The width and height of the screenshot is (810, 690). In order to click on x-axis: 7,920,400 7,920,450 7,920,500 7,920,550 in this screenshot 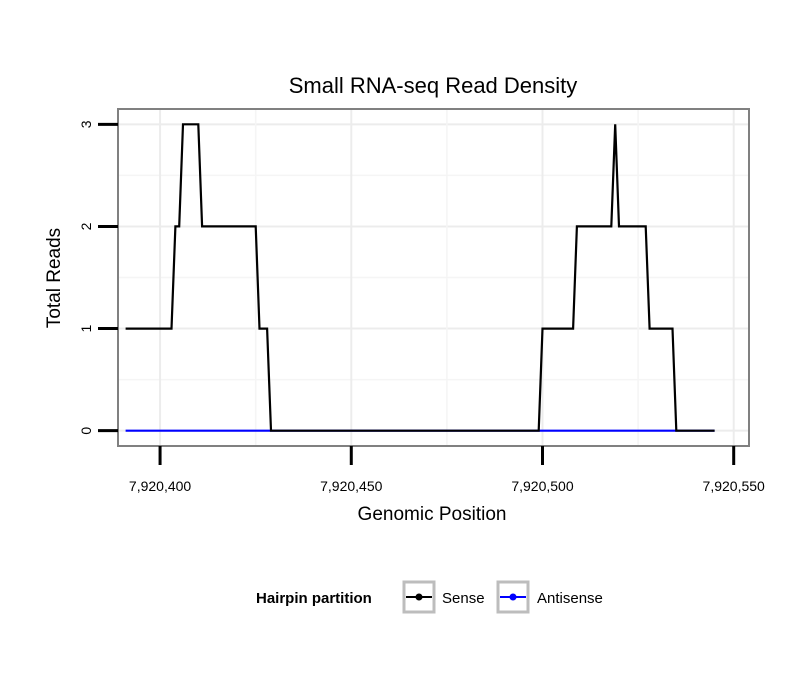, I will do `click(447, 470)`.